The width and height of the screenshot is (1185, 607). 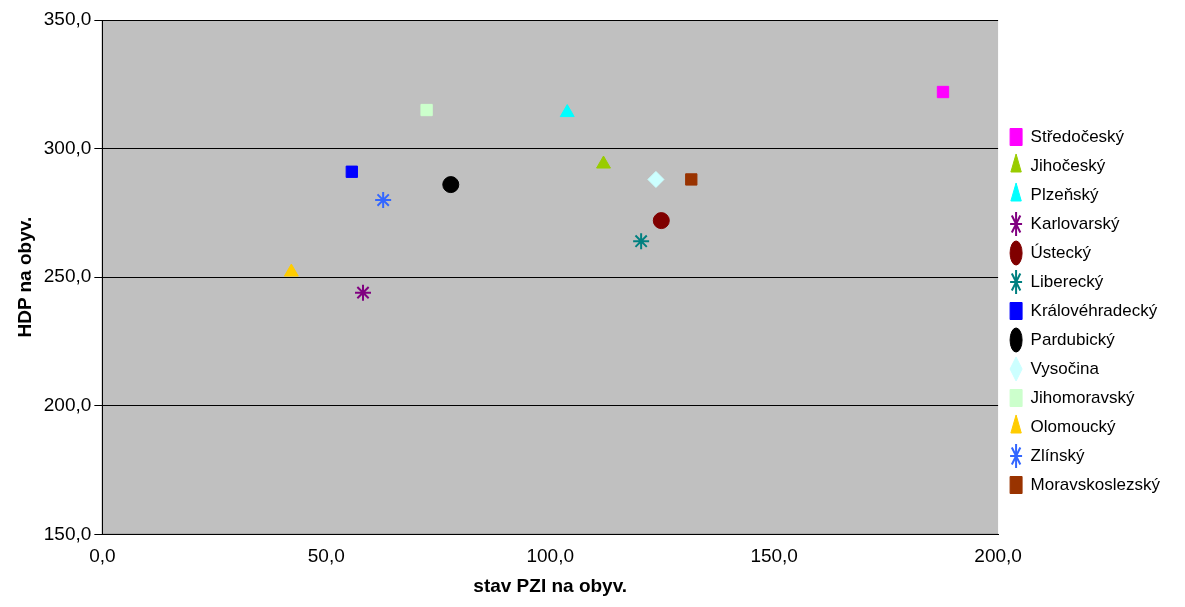 I want to click on x-tick-label: 0,0, so click(x=102, y=556).